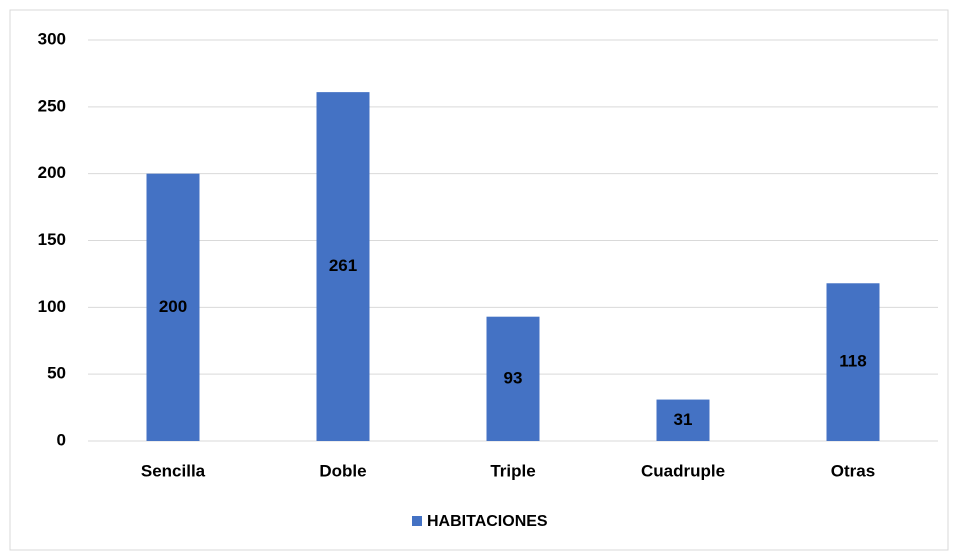 The height and width of the screenshot is (553, 953). I want to click on legend-label: HABITACIONES, so click(487, 521).